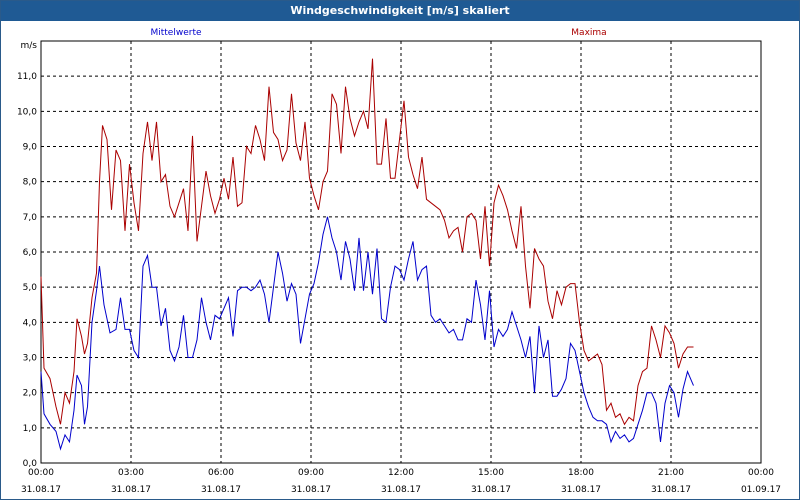  What do you see at coordinates (581, 473) in the screenshot?
I see `x-tick-time: 18:00` at bounding box center [581, 473].